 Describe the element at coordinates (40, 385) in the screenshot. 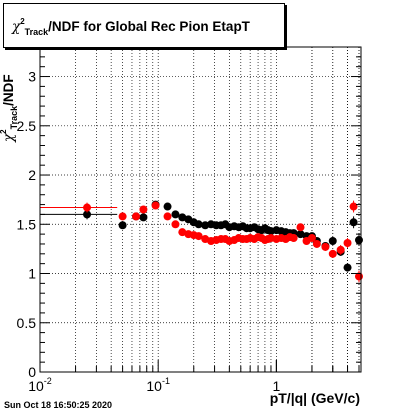

I see `x-tick-label: 10⁻²` at that location.